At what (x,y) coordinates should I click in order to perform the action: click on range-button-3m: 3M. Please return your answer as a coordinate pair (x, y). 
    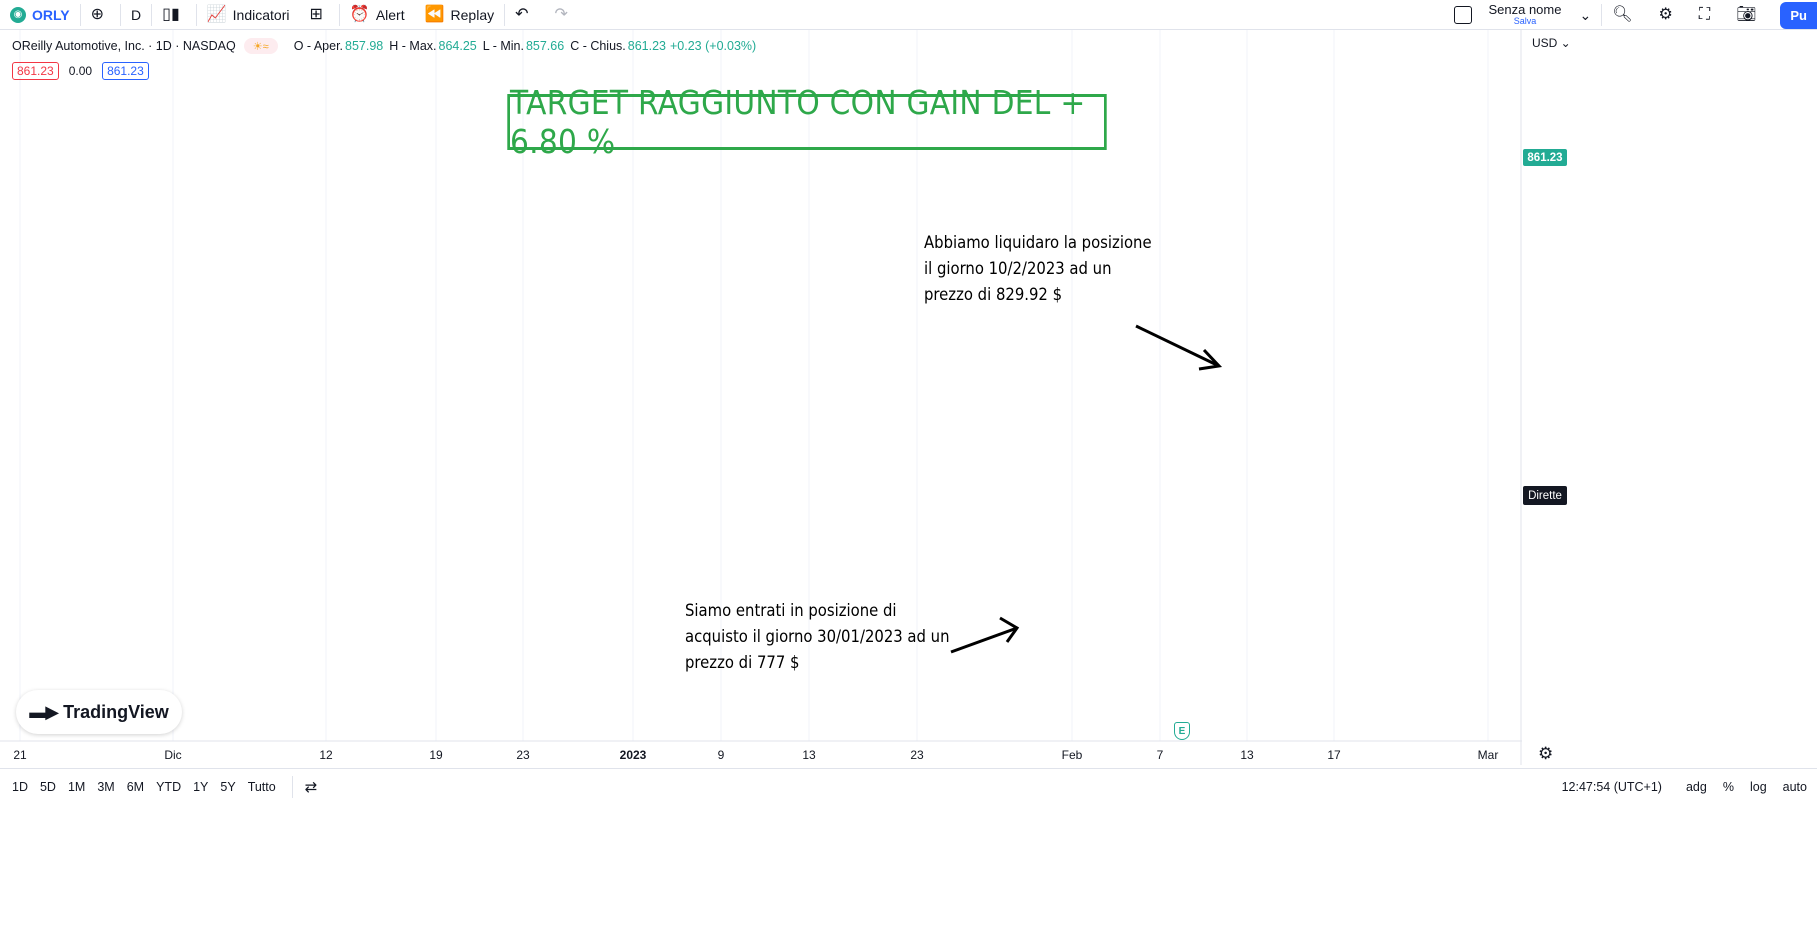
    Looking at the image, I should click on (106, 786).